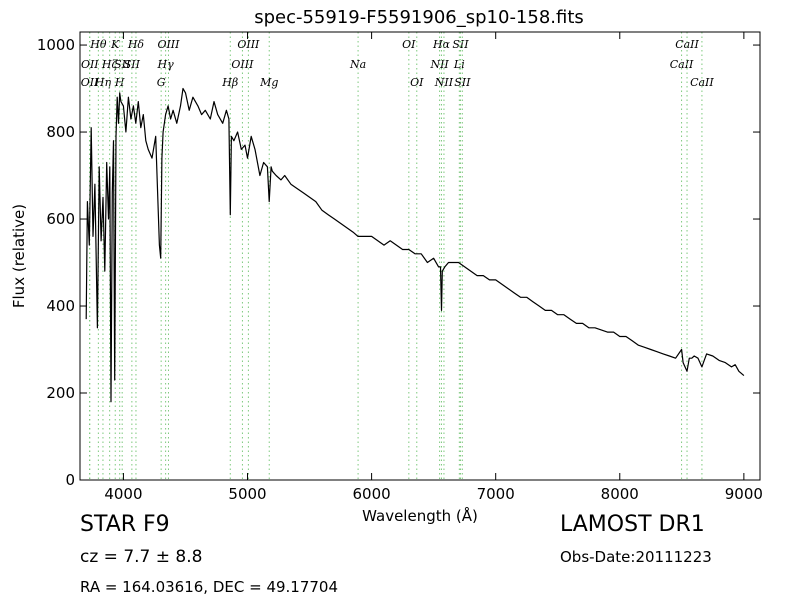 The height and width of the screenshot is (600, 800). Describe the element at coordinates (702, 82) in the screenshot. I see `marker-label-28: CaII` at that location.